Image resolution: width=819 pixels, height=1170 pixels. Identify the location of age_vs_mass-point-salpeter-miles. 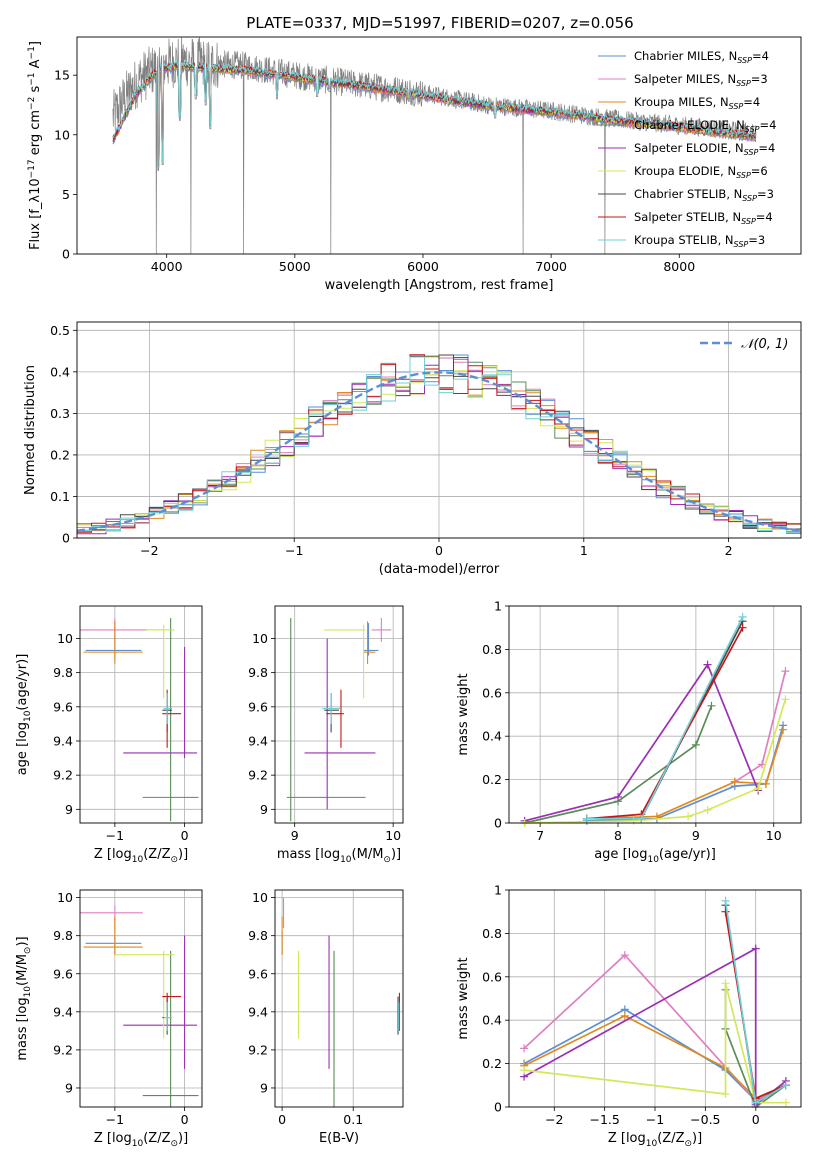
(381, 629).